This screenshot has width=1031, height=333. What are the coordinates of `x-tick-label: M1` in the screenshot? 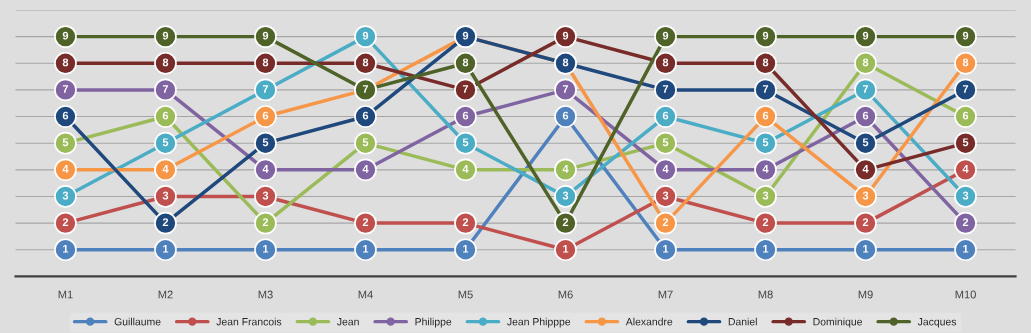 It's located at (65, 294).